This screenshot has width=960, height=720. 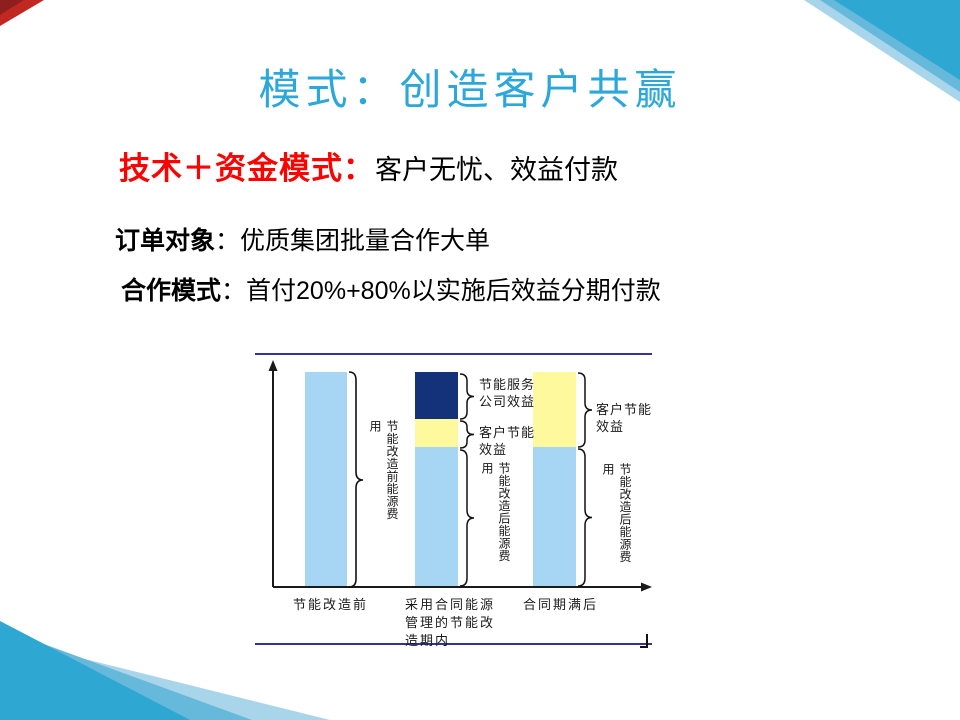 What do you see at coordinates (331, 604) in the screenshot?
I see `category-pre-retrofit: 节能改造前` at bounding box center [331, 604].